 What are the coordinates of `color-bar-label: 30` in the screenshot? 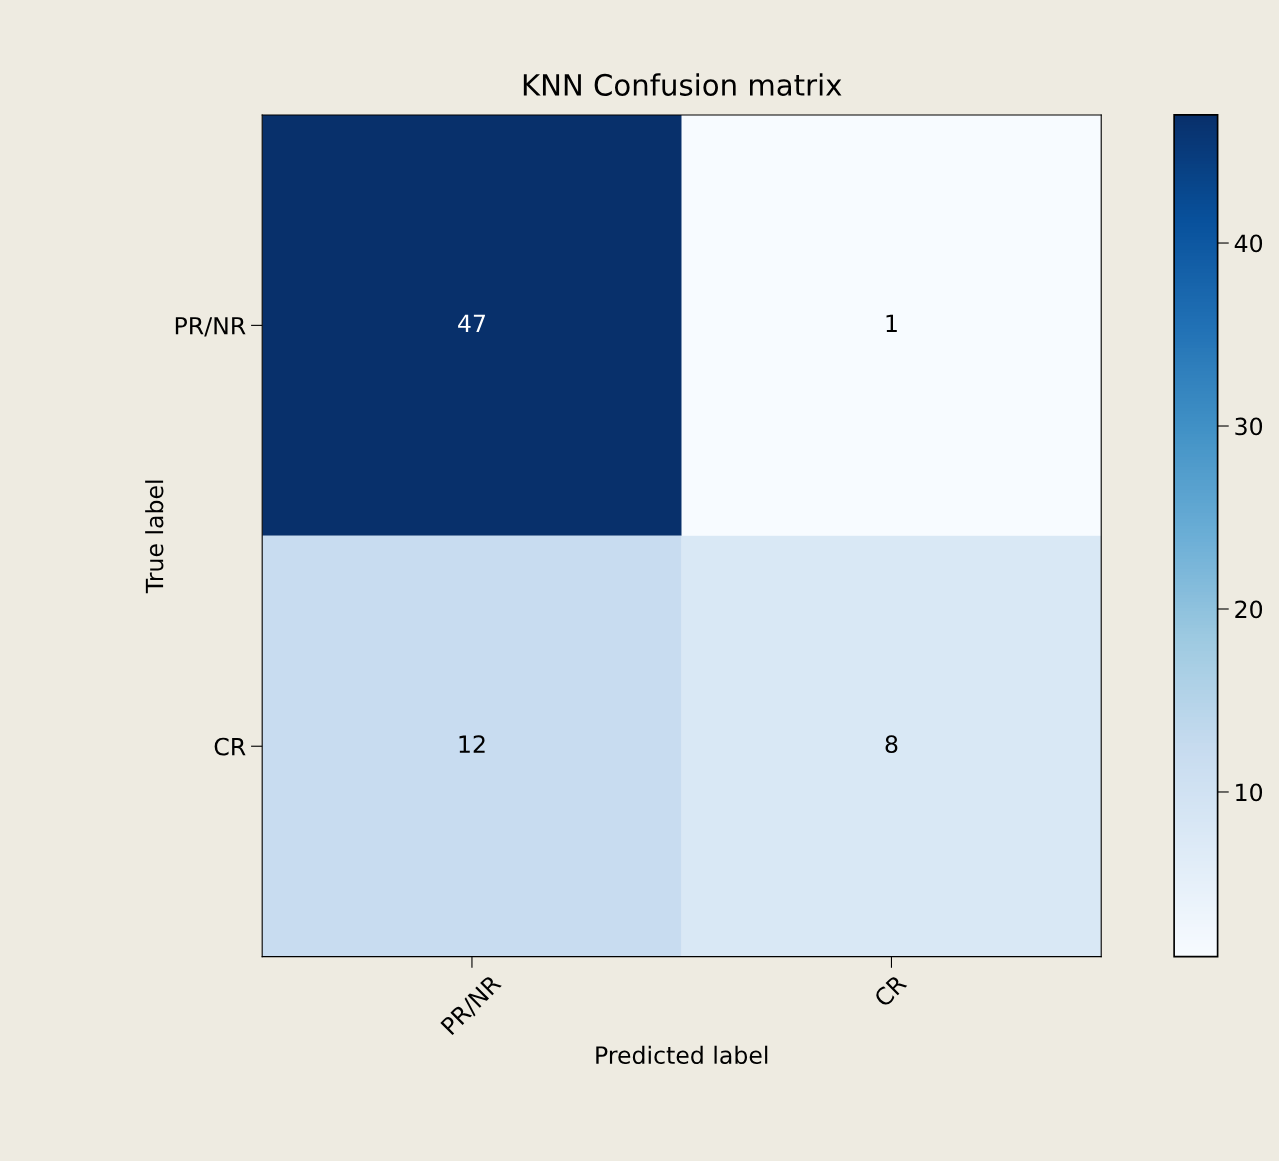 It's located at (1249, 426).